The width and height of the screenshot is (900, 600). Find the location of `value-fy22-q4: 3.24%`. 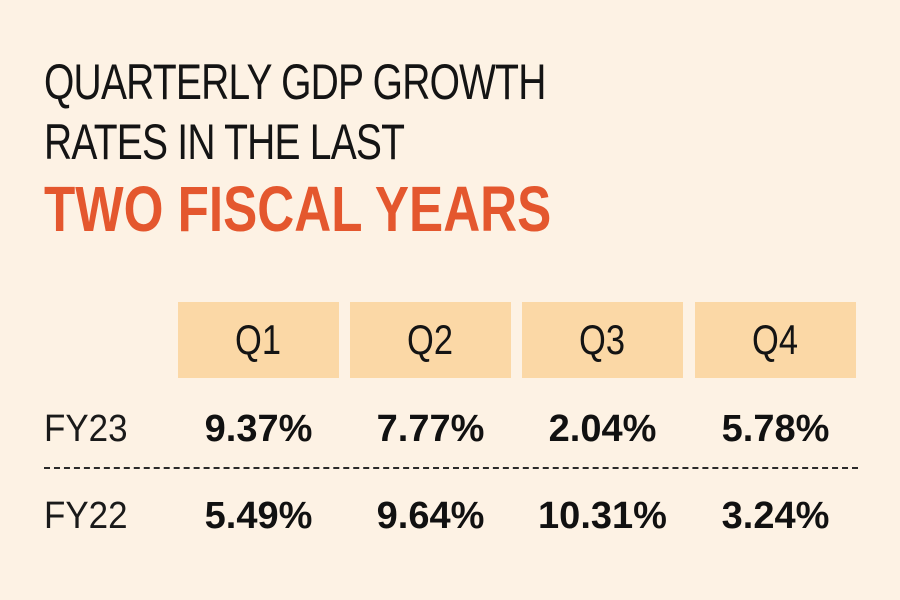

value-fy22-q4: 3.24% is located at coordinates (775, 516).